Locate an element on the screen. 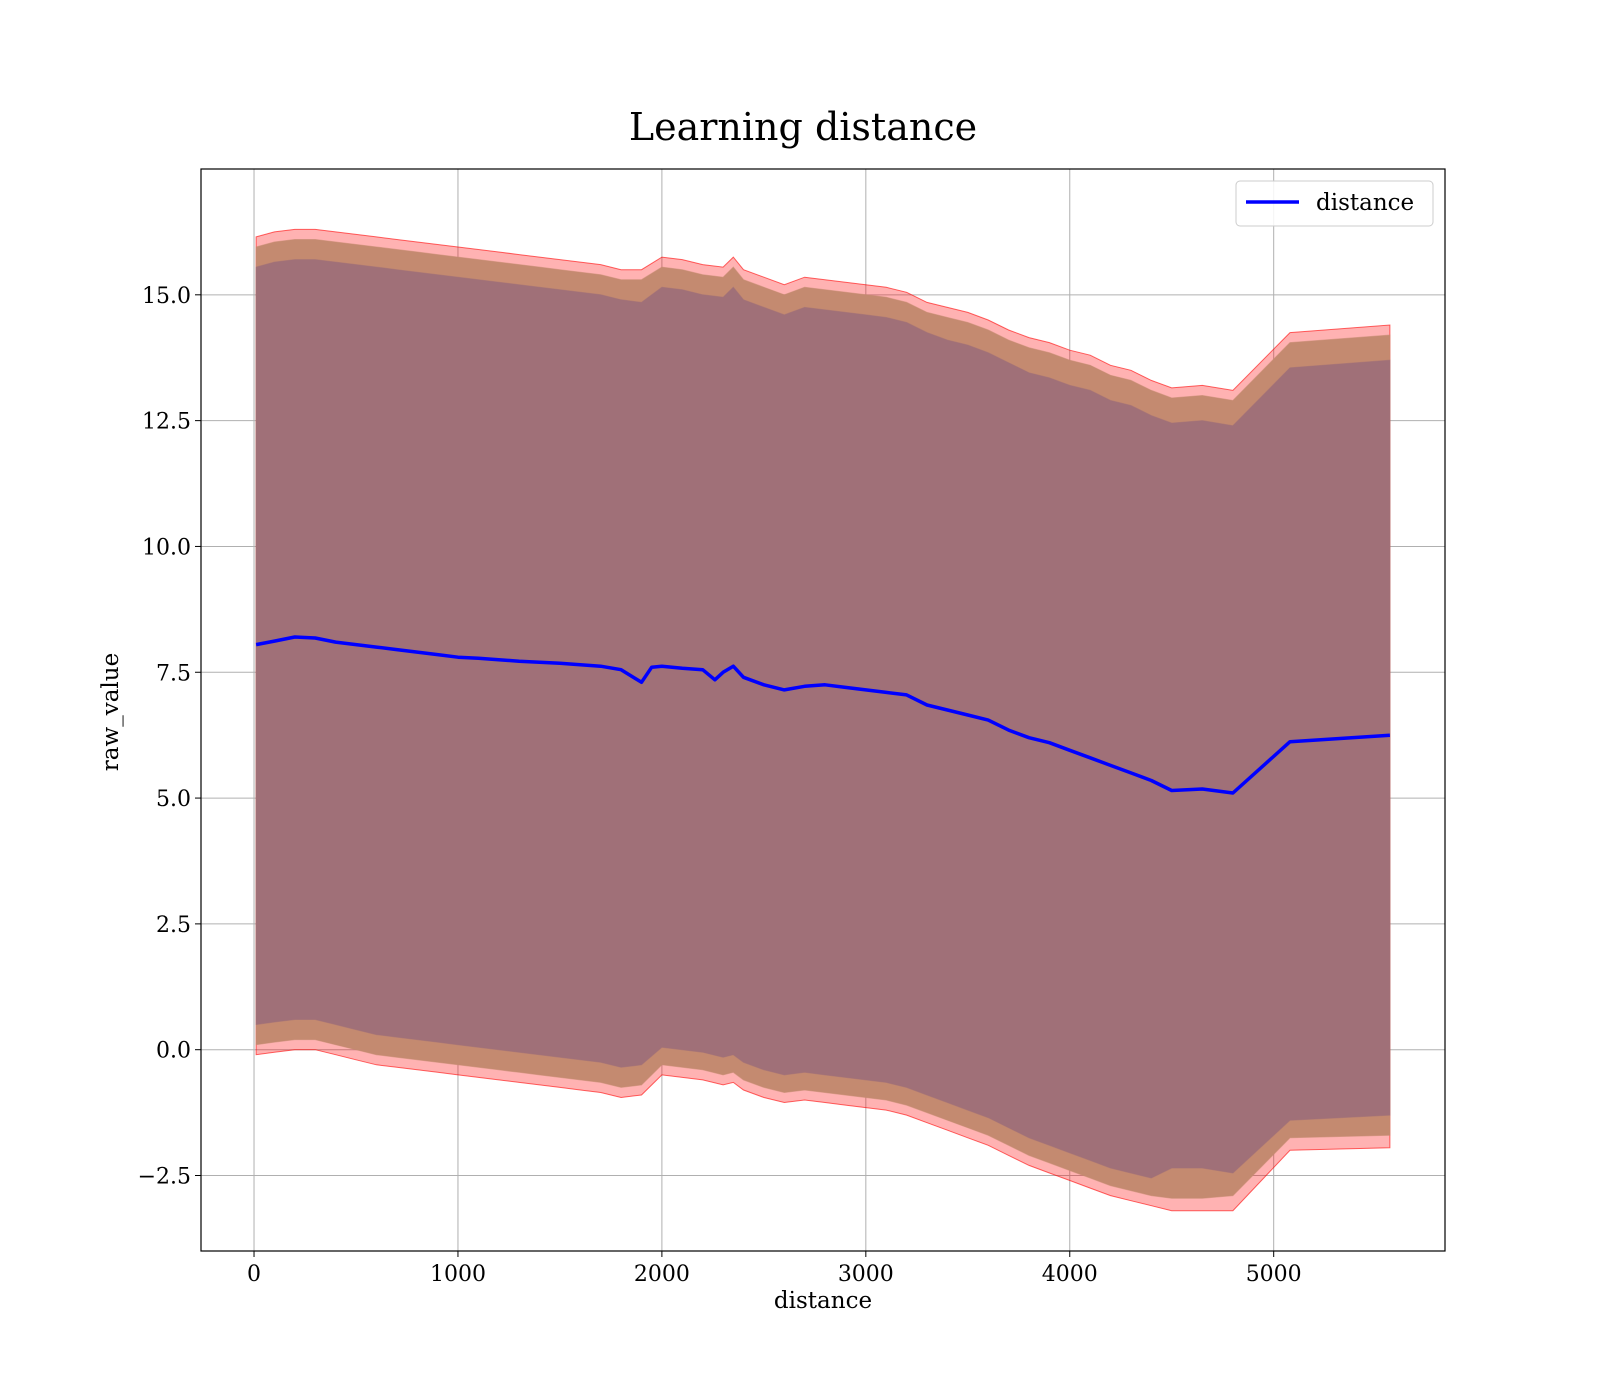  y-axis-title: raw_value is located at coordinates (111, 712).